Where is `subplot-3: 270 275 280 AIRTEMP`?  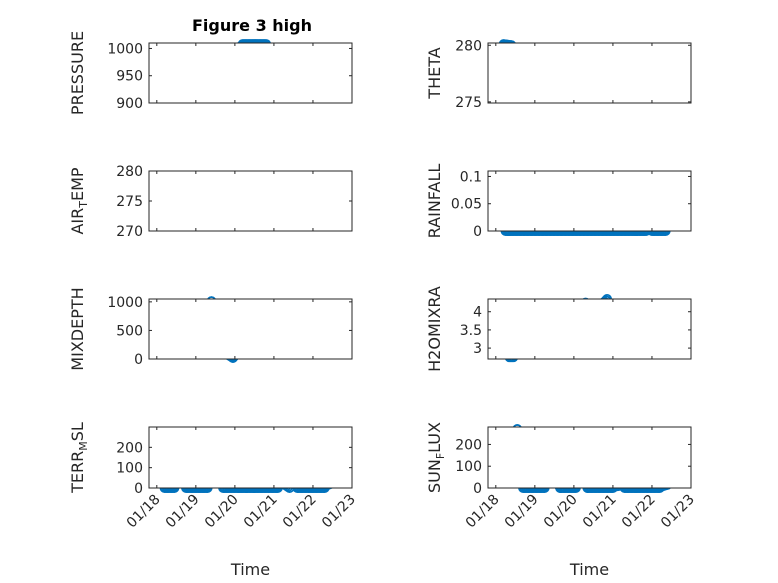
subplot-3: 270 275 280 AIRTEMP is located at coordinates (210, 202).